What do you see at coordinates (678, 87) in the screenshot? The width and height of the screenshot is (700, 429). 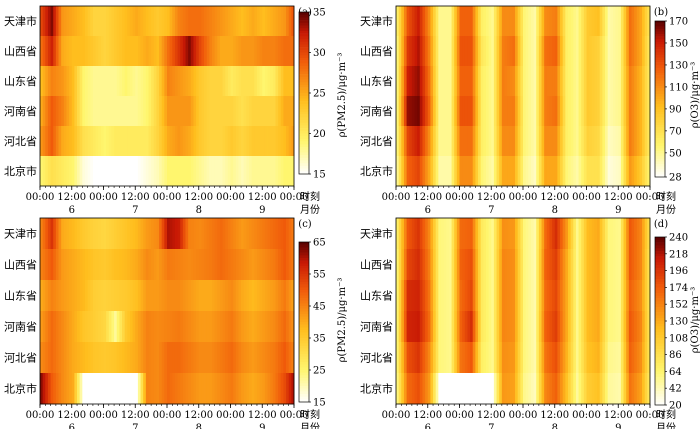 I see `colorbar-tick-label: 110` at bounding box center [678, 87].